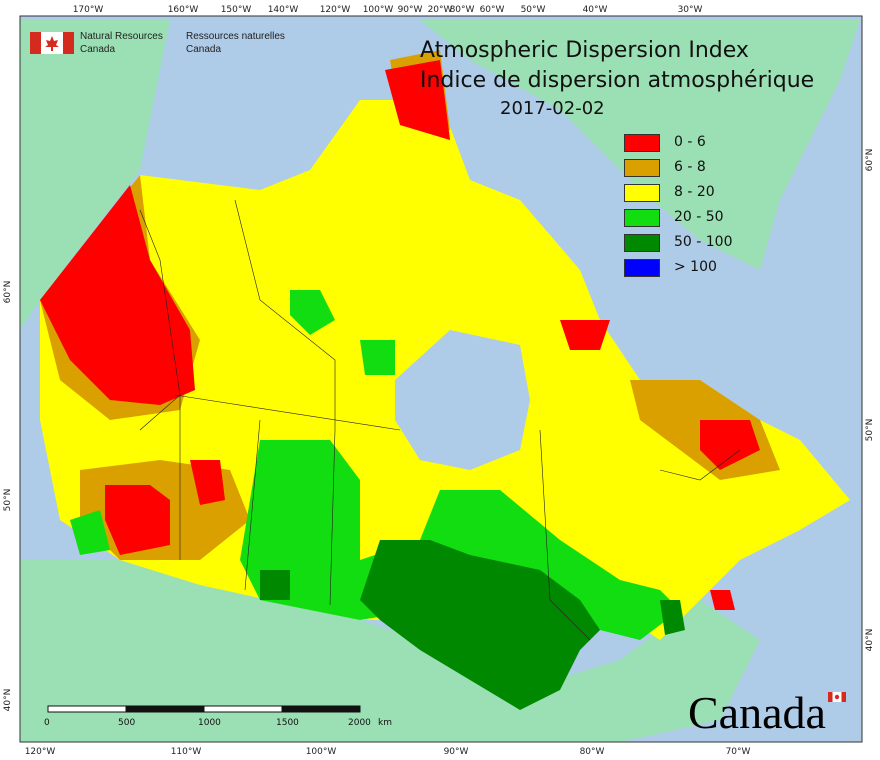 Image resolution: width=880 pixels, height=760 pixels. Describe the element at coordinates (757, 712) in the screenshot. I see `canada-wordmark: Canada` at that location.